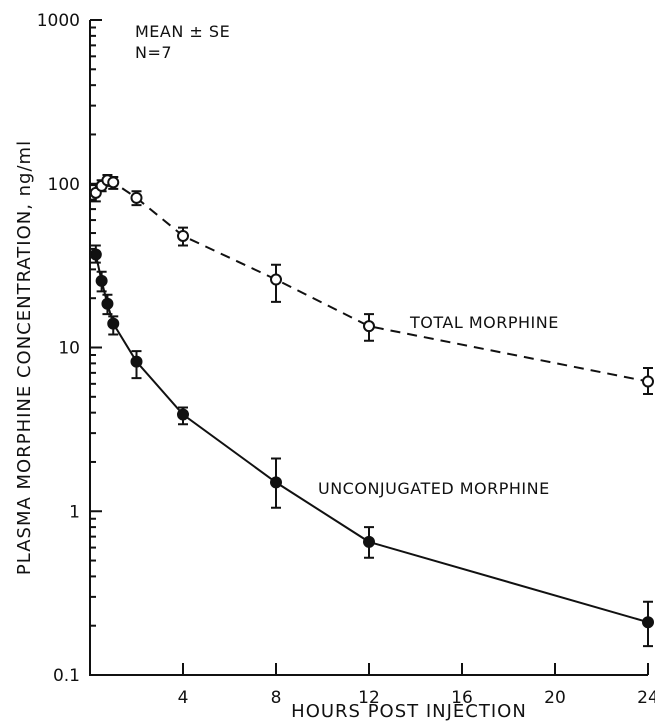 Image resolution: width=655 pixels, height=725 pixels. Describe the element at coordinates (66, 676) in the screenshot. I see `y-tick-label: 0.1` at that location.